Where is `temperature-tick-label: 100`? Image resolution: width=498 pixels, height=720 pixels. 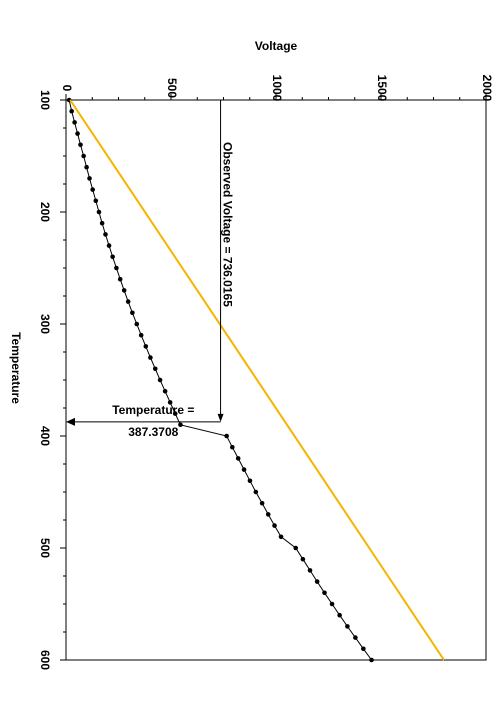 temperature-tick-label: 100 is located at coordinates (45, 100).